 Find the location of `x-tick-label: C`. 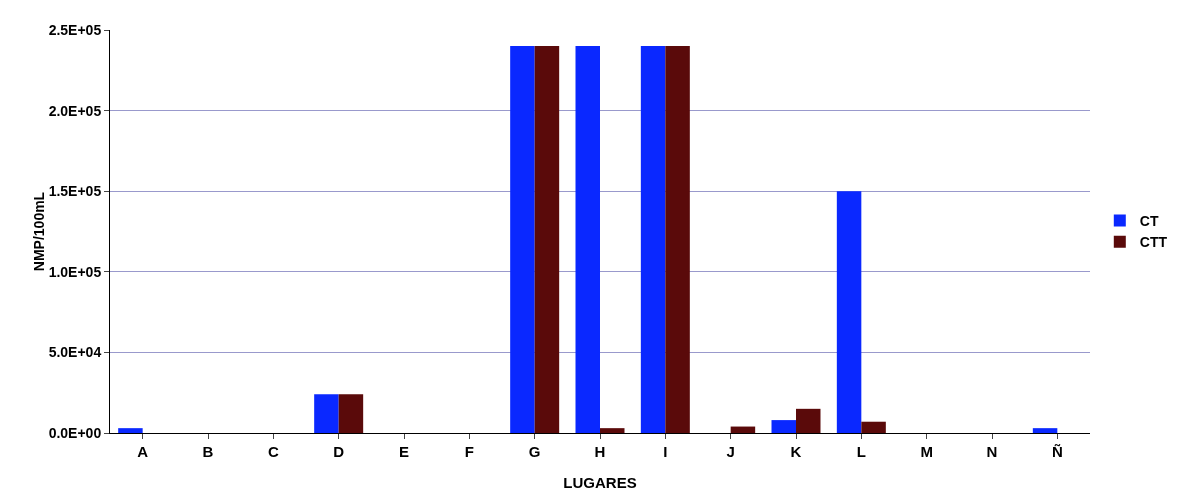

x-tick-label: C is located at coordinates (273, 451).